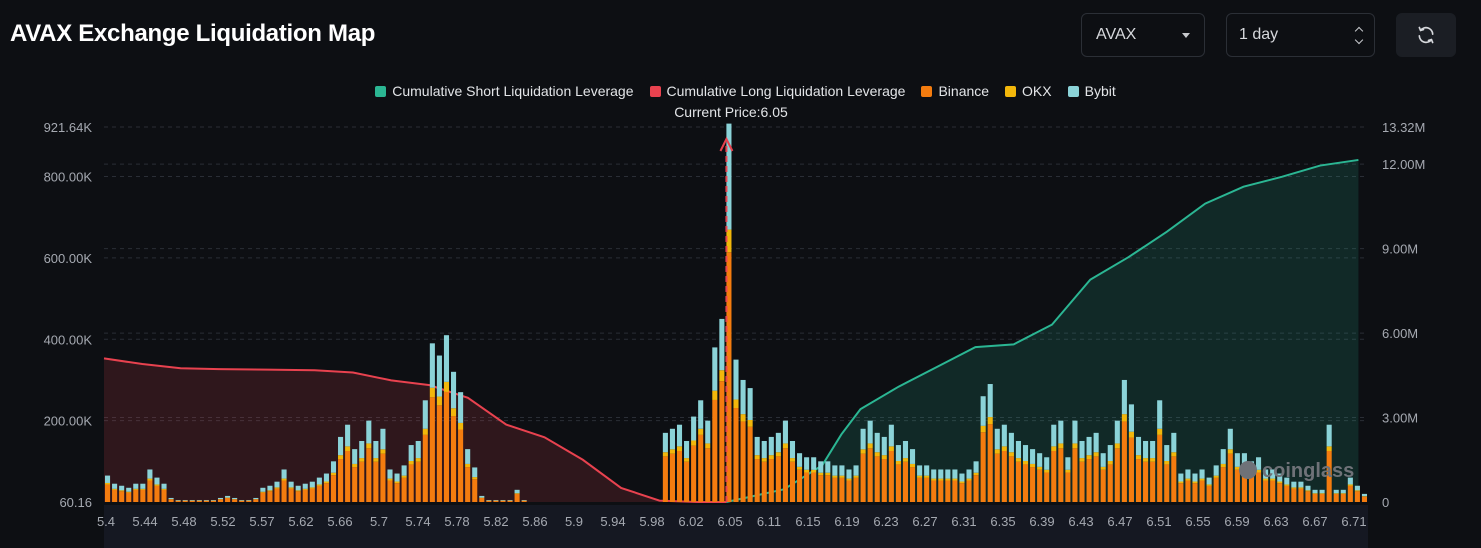 This screenshot has width=1481, height=548. Describe the element at coordinates (513, 91) in the screenshot. I see `legend-label: Cumulative Short Liquidation Leverage` at that location.